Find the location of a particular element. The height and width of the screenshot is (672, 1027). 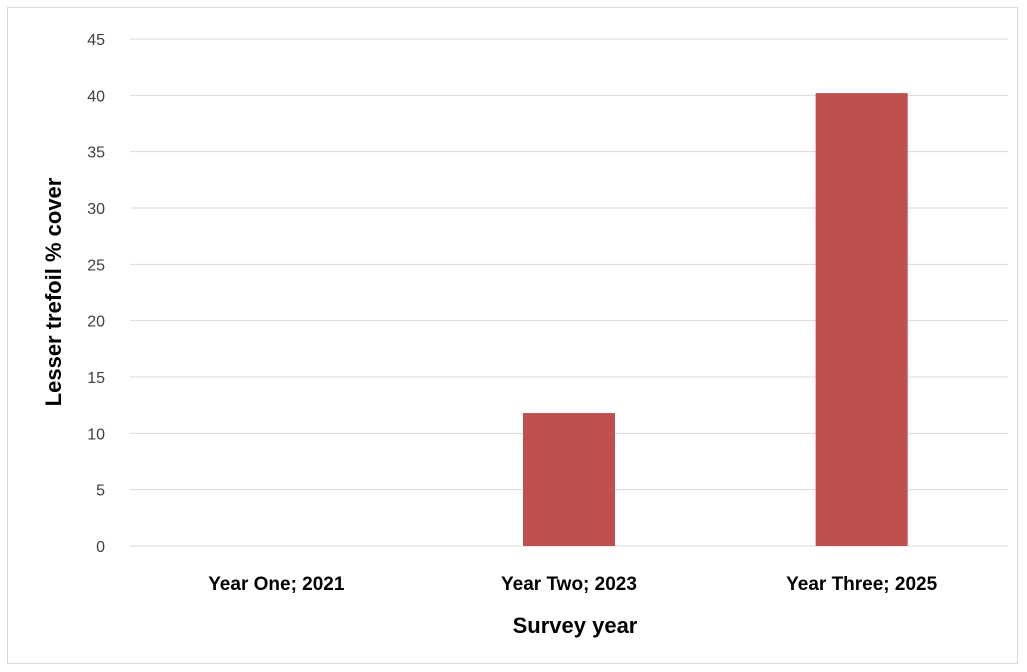

y-tick-label: 0 is located at coordinates (100, 547).